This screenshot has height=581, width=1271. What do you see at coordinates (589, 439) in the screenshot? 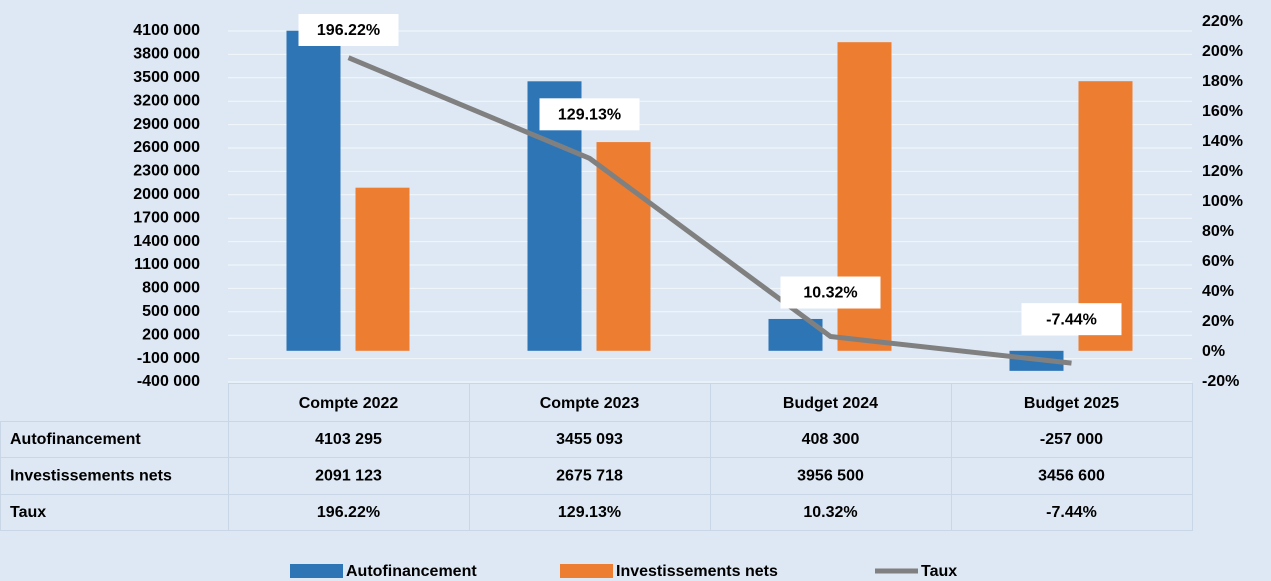
I see `table-value: 3455 093` at bounding box center [589, 439].